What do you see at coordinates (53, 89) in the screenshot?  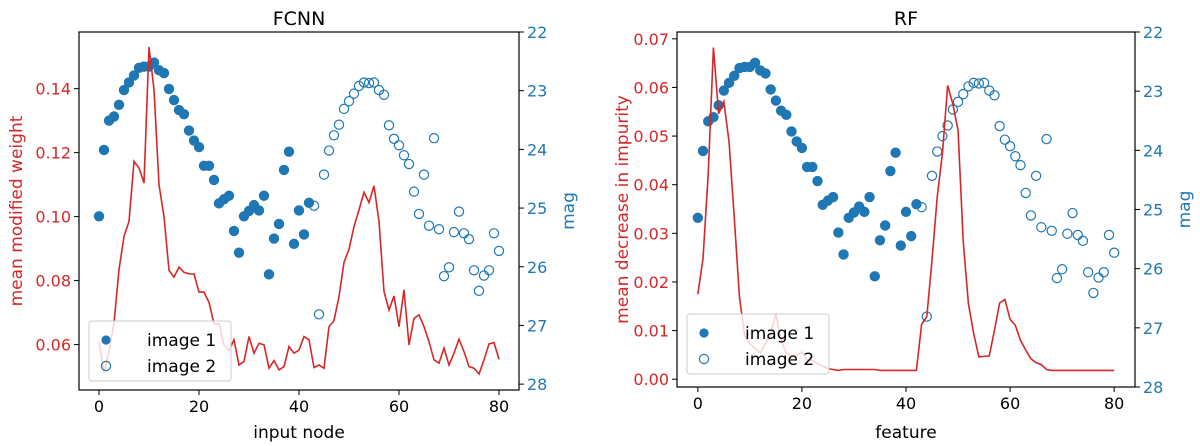 I see `y-tick-label: 0.14` at bounding box center [53, 89].